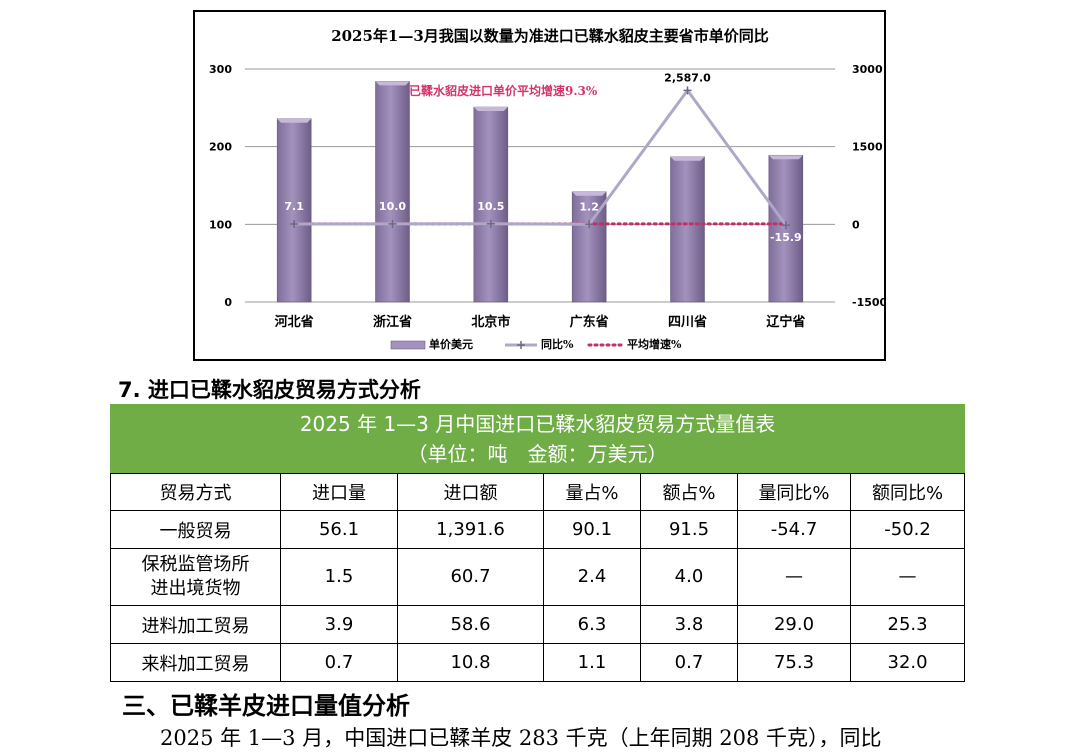  I want to click on table-cell: 2.4, so click(592, 577).